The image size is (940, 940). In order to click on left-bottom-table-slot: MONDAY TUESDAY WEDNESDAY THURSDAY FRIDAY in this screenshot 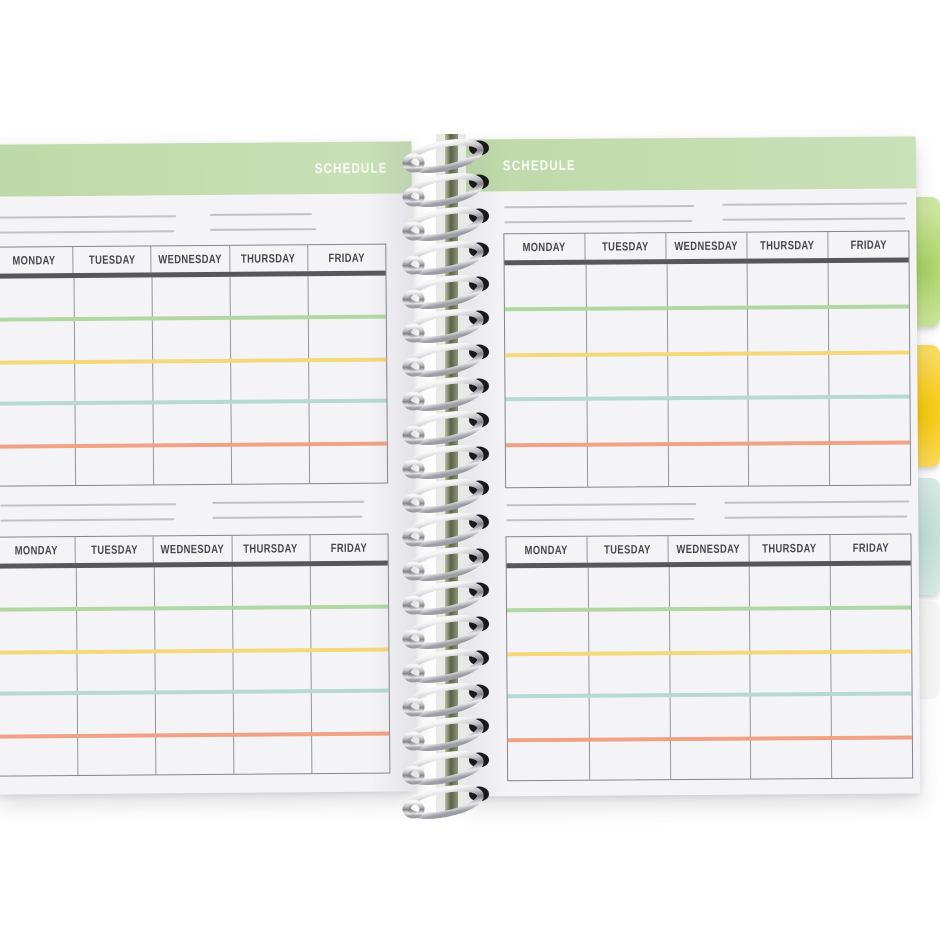, I will do `click(195, 655)`.